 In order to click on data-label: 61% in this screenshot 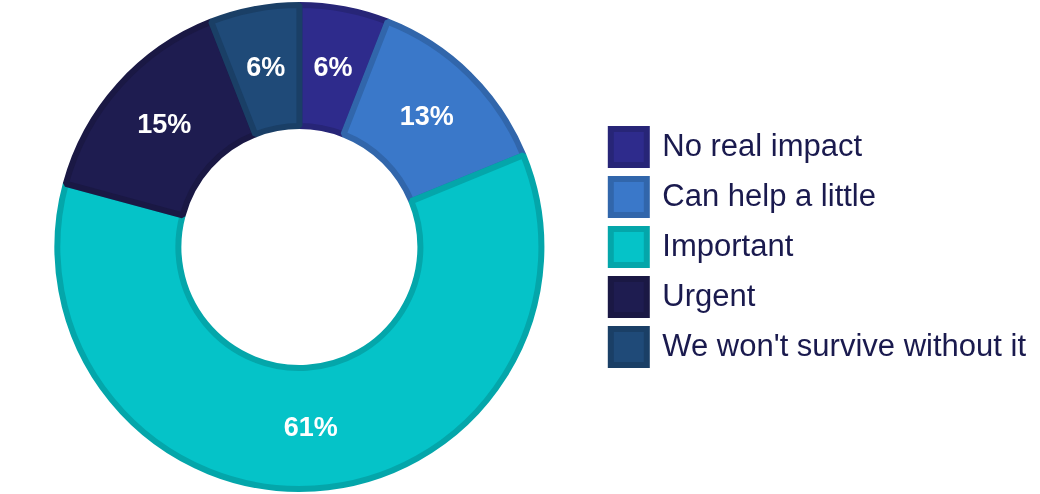, I will do `click(310, 426)`.